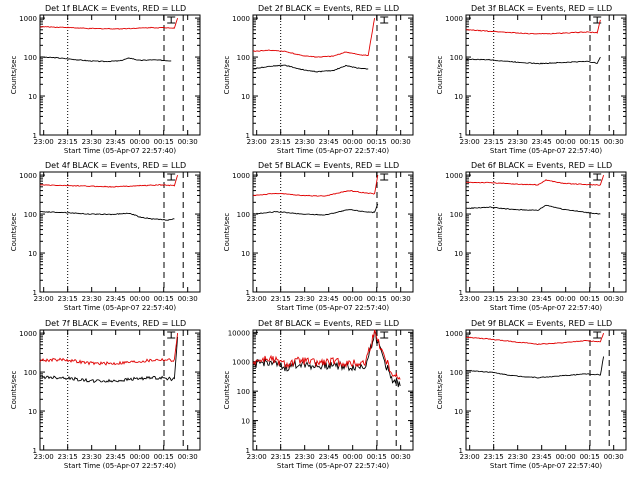 The image size is (640, 480). I want to click on panel-title: Det 4f BLACK = Events, RED = LLD, so click(115, 165).